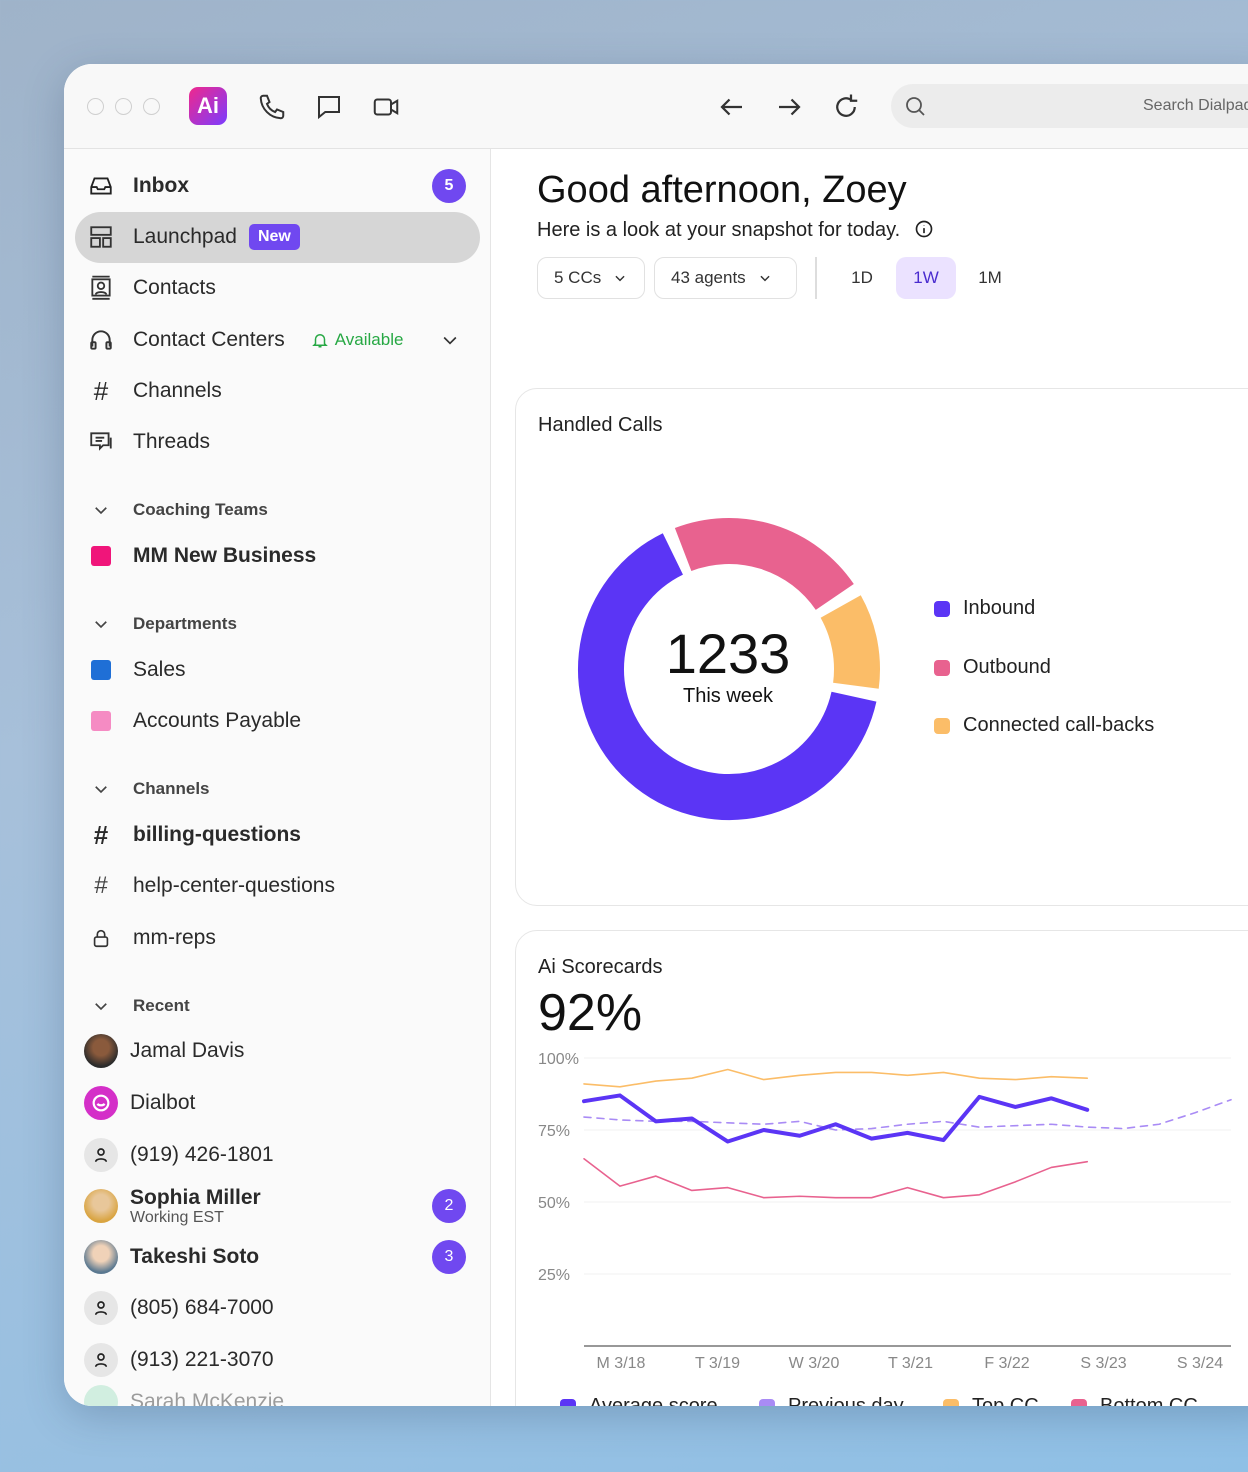  I want to click on y-tick-label: 25%, so click(554, 1275).